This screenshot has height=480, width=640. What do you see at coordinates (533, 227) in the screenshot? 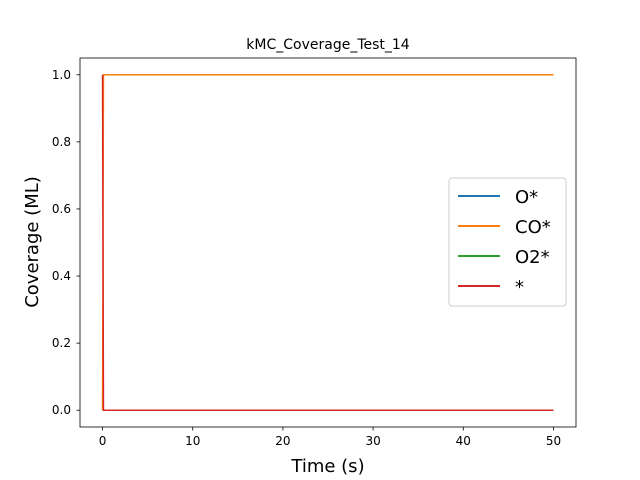
I see `legend-label: CO*` at bounding box center [533, 227].